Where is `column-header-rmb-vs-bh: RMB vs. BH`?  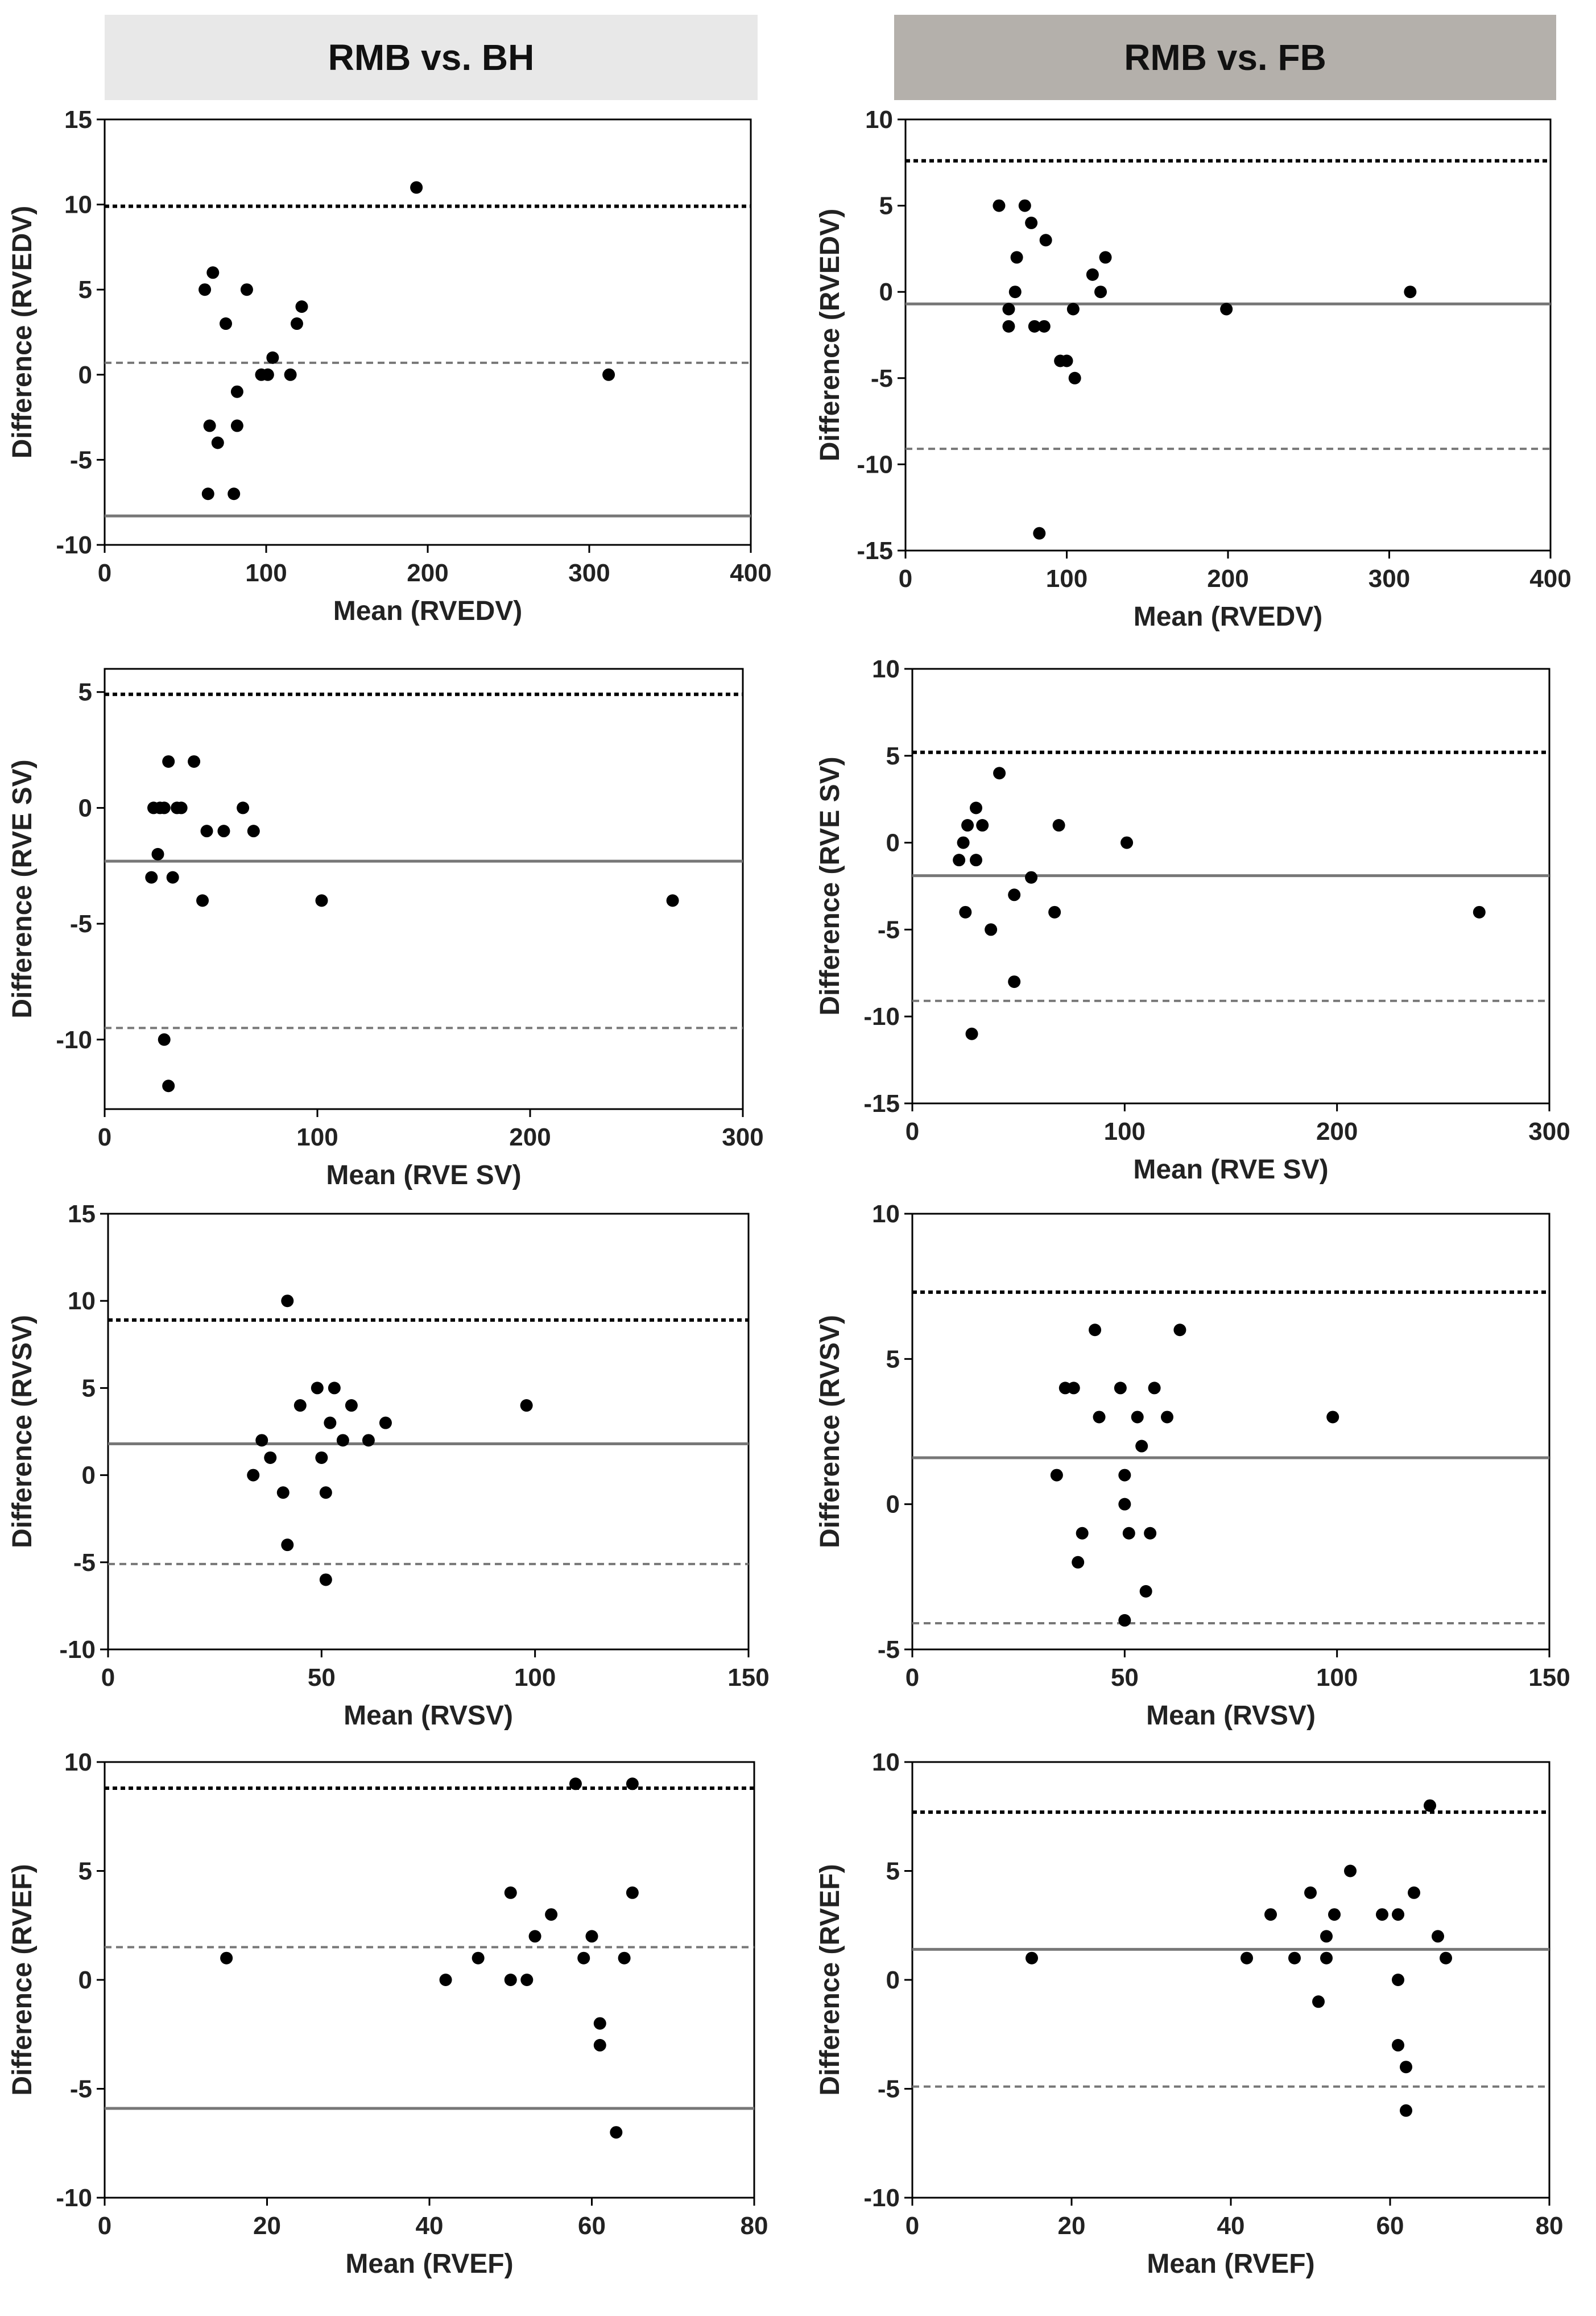
column-header-rmb-vs-bh: RMB vs. BH is located at coordinates (431, 58).